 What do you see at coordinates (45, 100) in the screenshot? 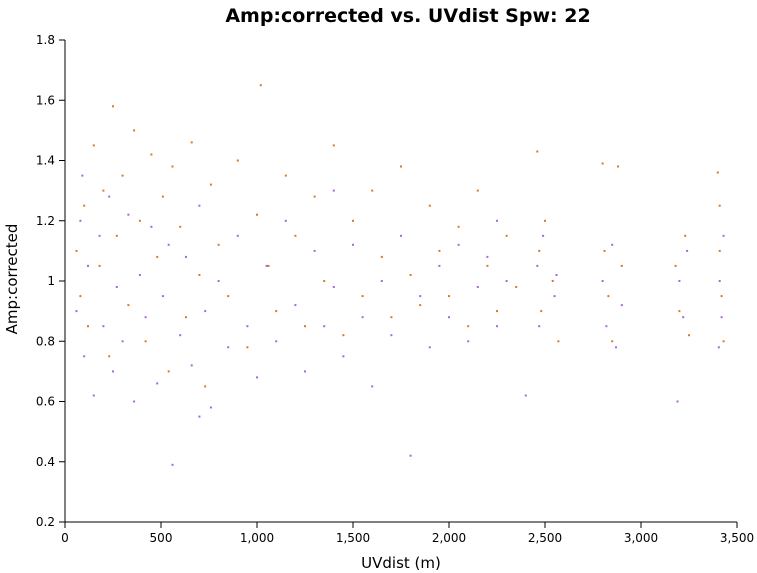
I see `y-tick-label: 1.6` at bounding box center [45, 100].